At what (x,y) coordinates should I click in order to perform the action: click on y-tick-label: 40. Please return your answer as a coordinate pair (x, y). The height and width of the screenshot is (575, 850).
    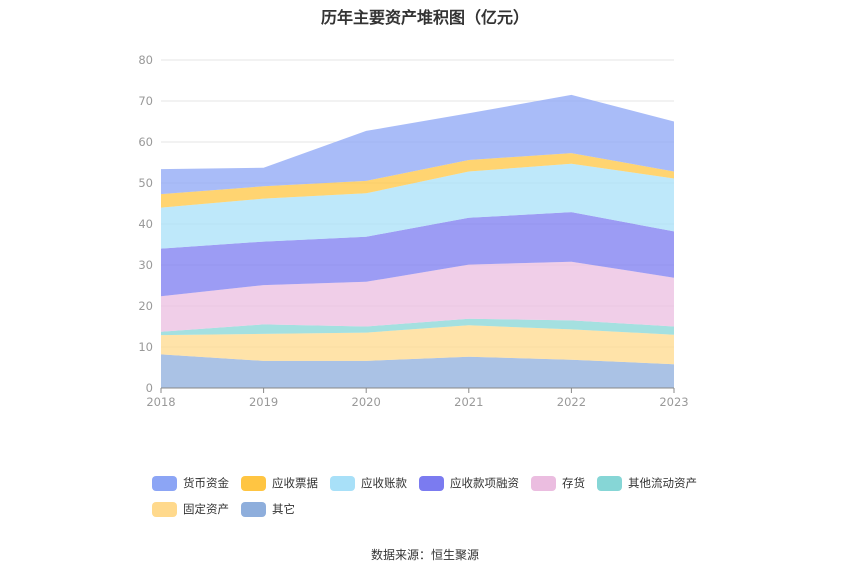
    Looking at the image, I should click on (145, 224).